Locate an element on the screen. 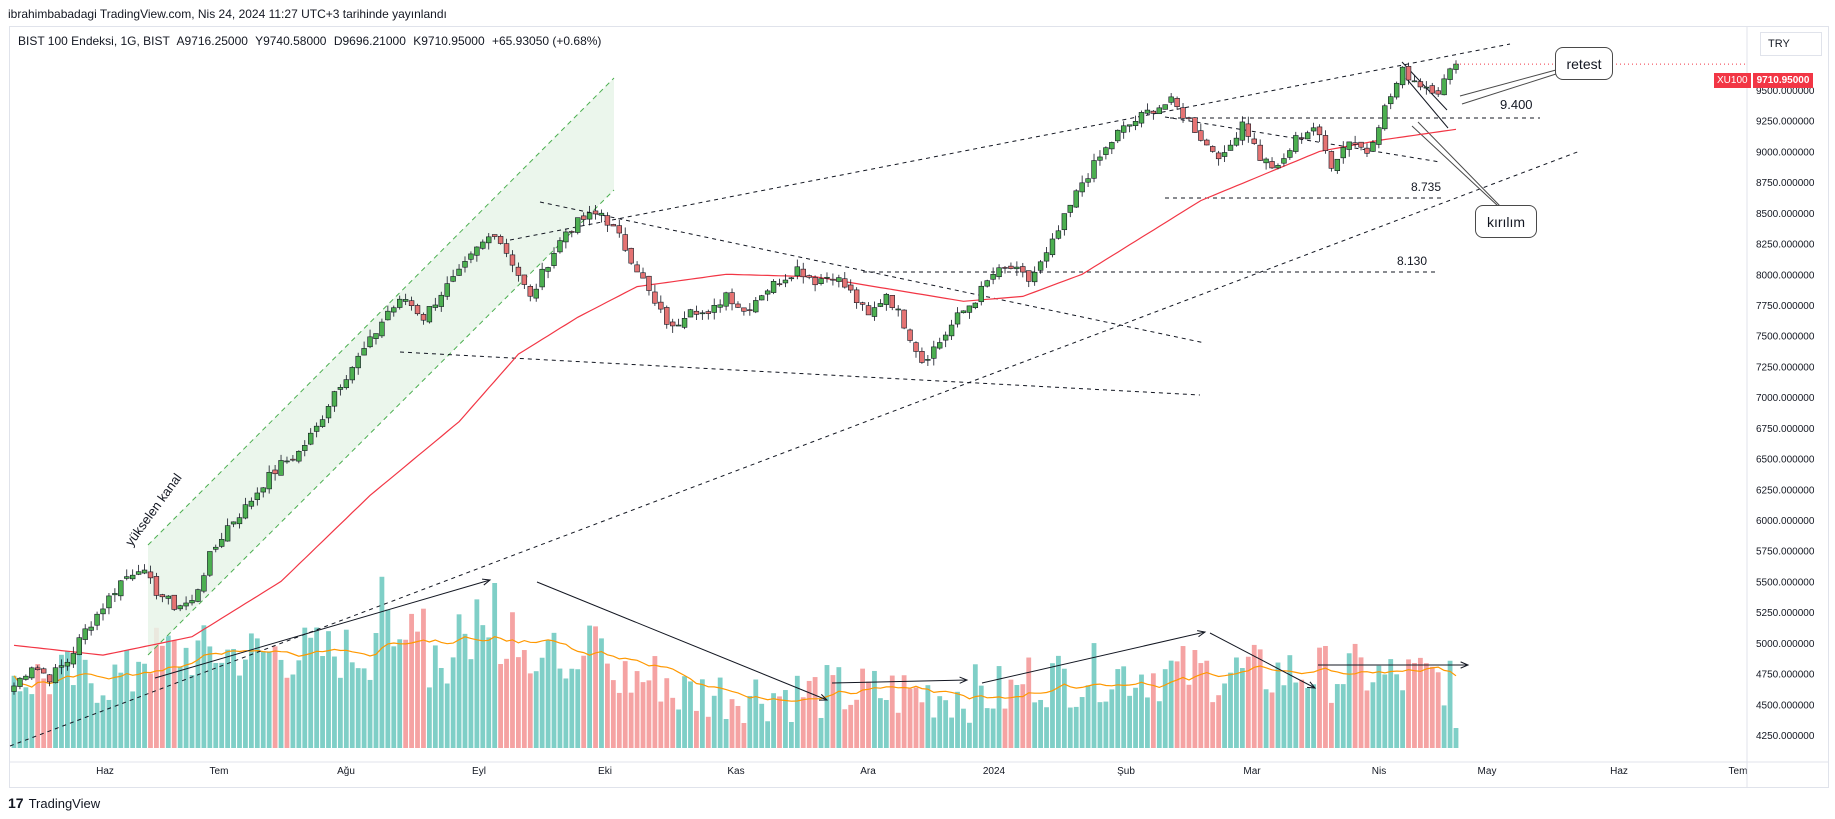  y-tick-label: 5500.000000 is located at coordinates (1785, 582).